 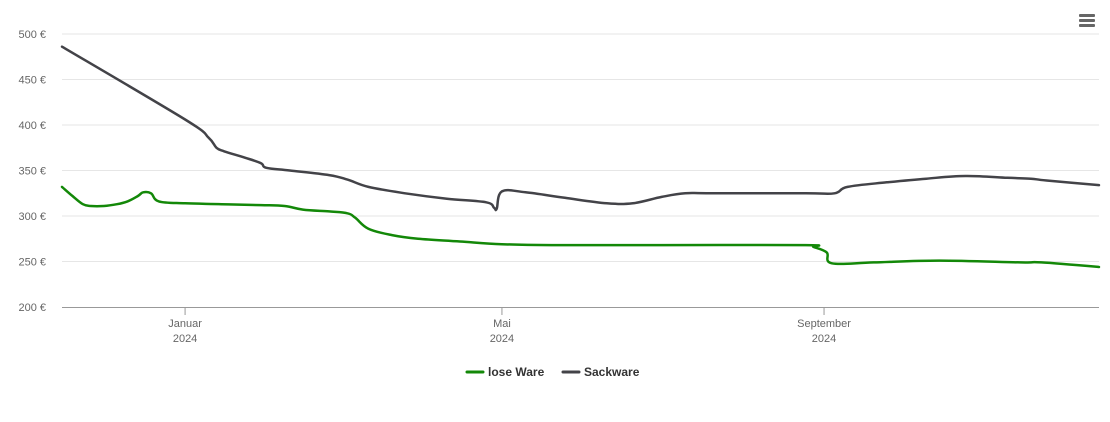 What do you see at coordinates (32, 263) in the screenshot?
I see `y-tick-label: 250 €` at bounding box center [32, 263].